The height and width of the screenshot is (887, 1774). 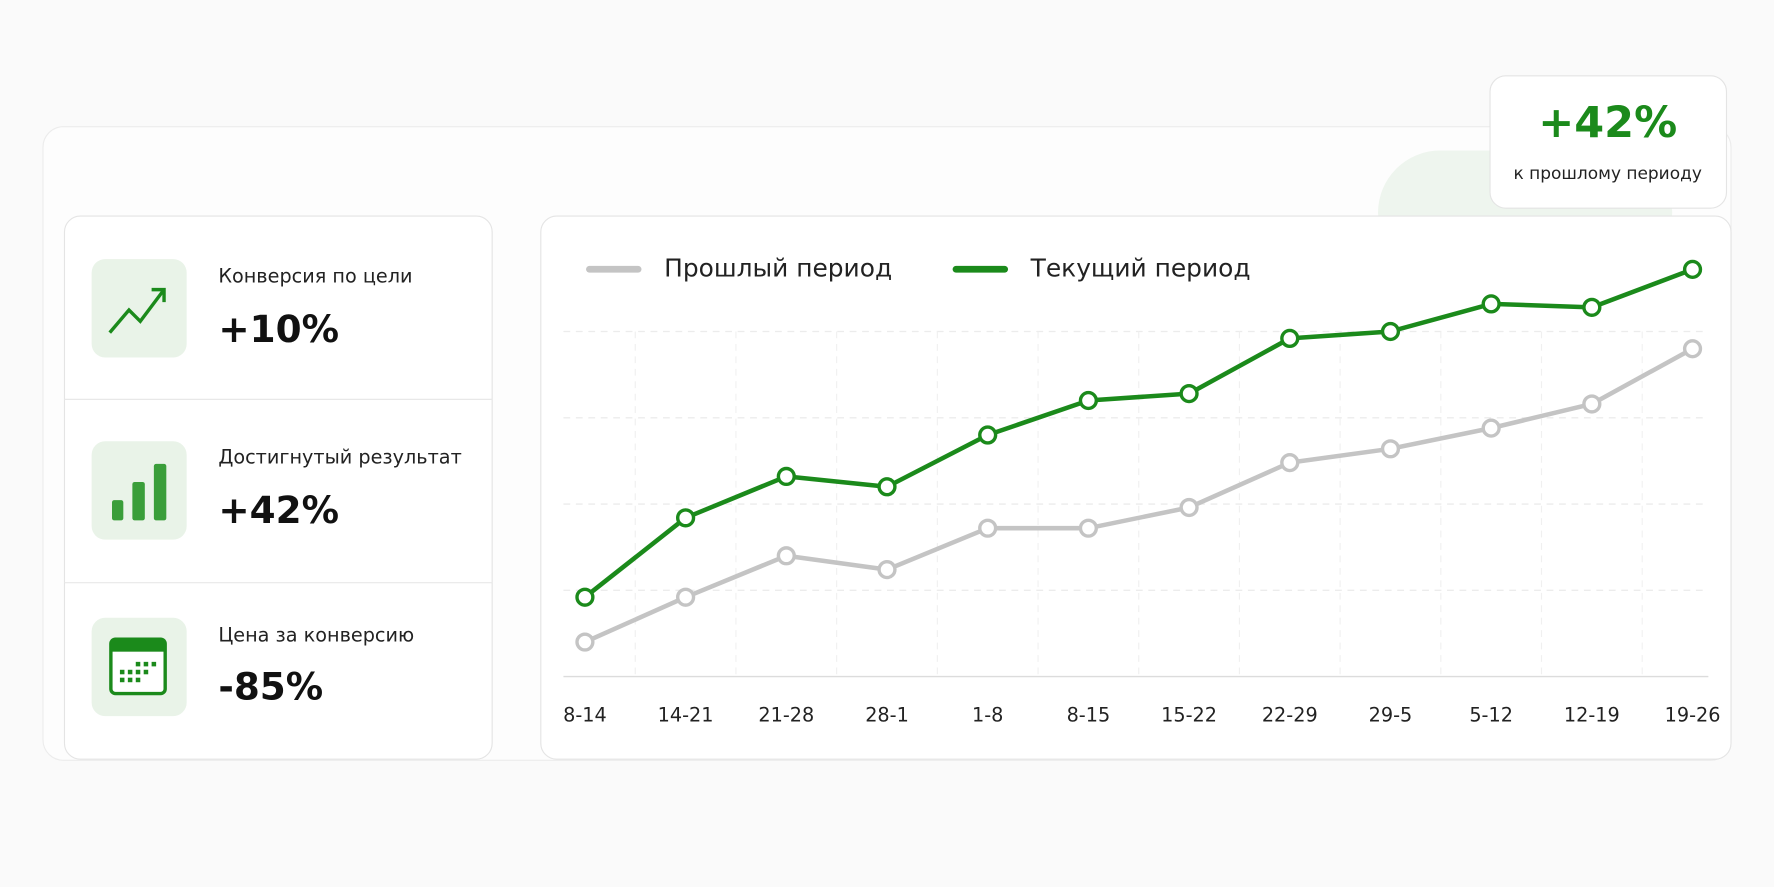 I want to click on x-tick-label: 5-12, so click(x=1491, y=715).